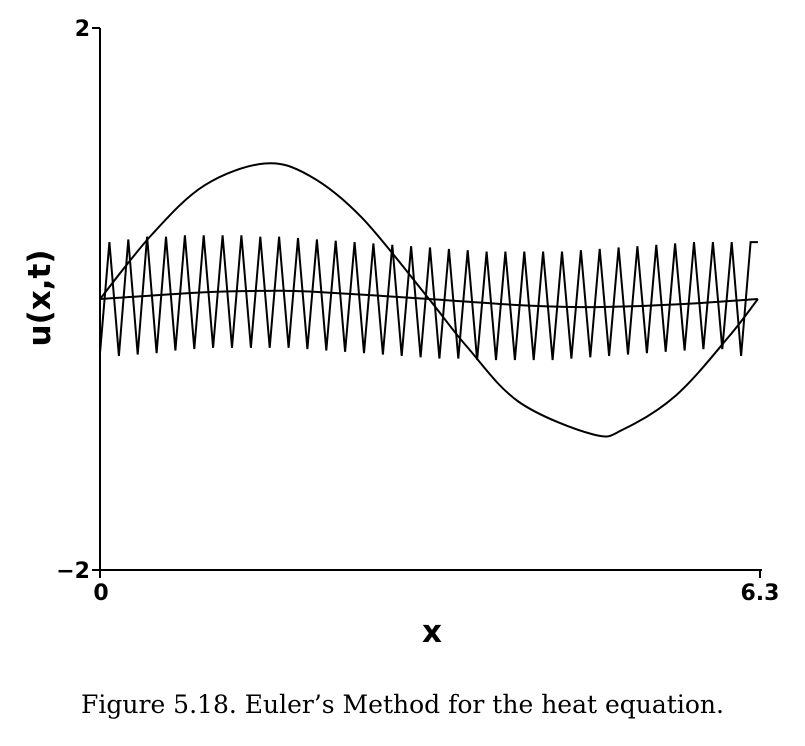 This screenshot has height=746, width=805. I want to click on y-axis-label: u(x,t), so click(40, 298).